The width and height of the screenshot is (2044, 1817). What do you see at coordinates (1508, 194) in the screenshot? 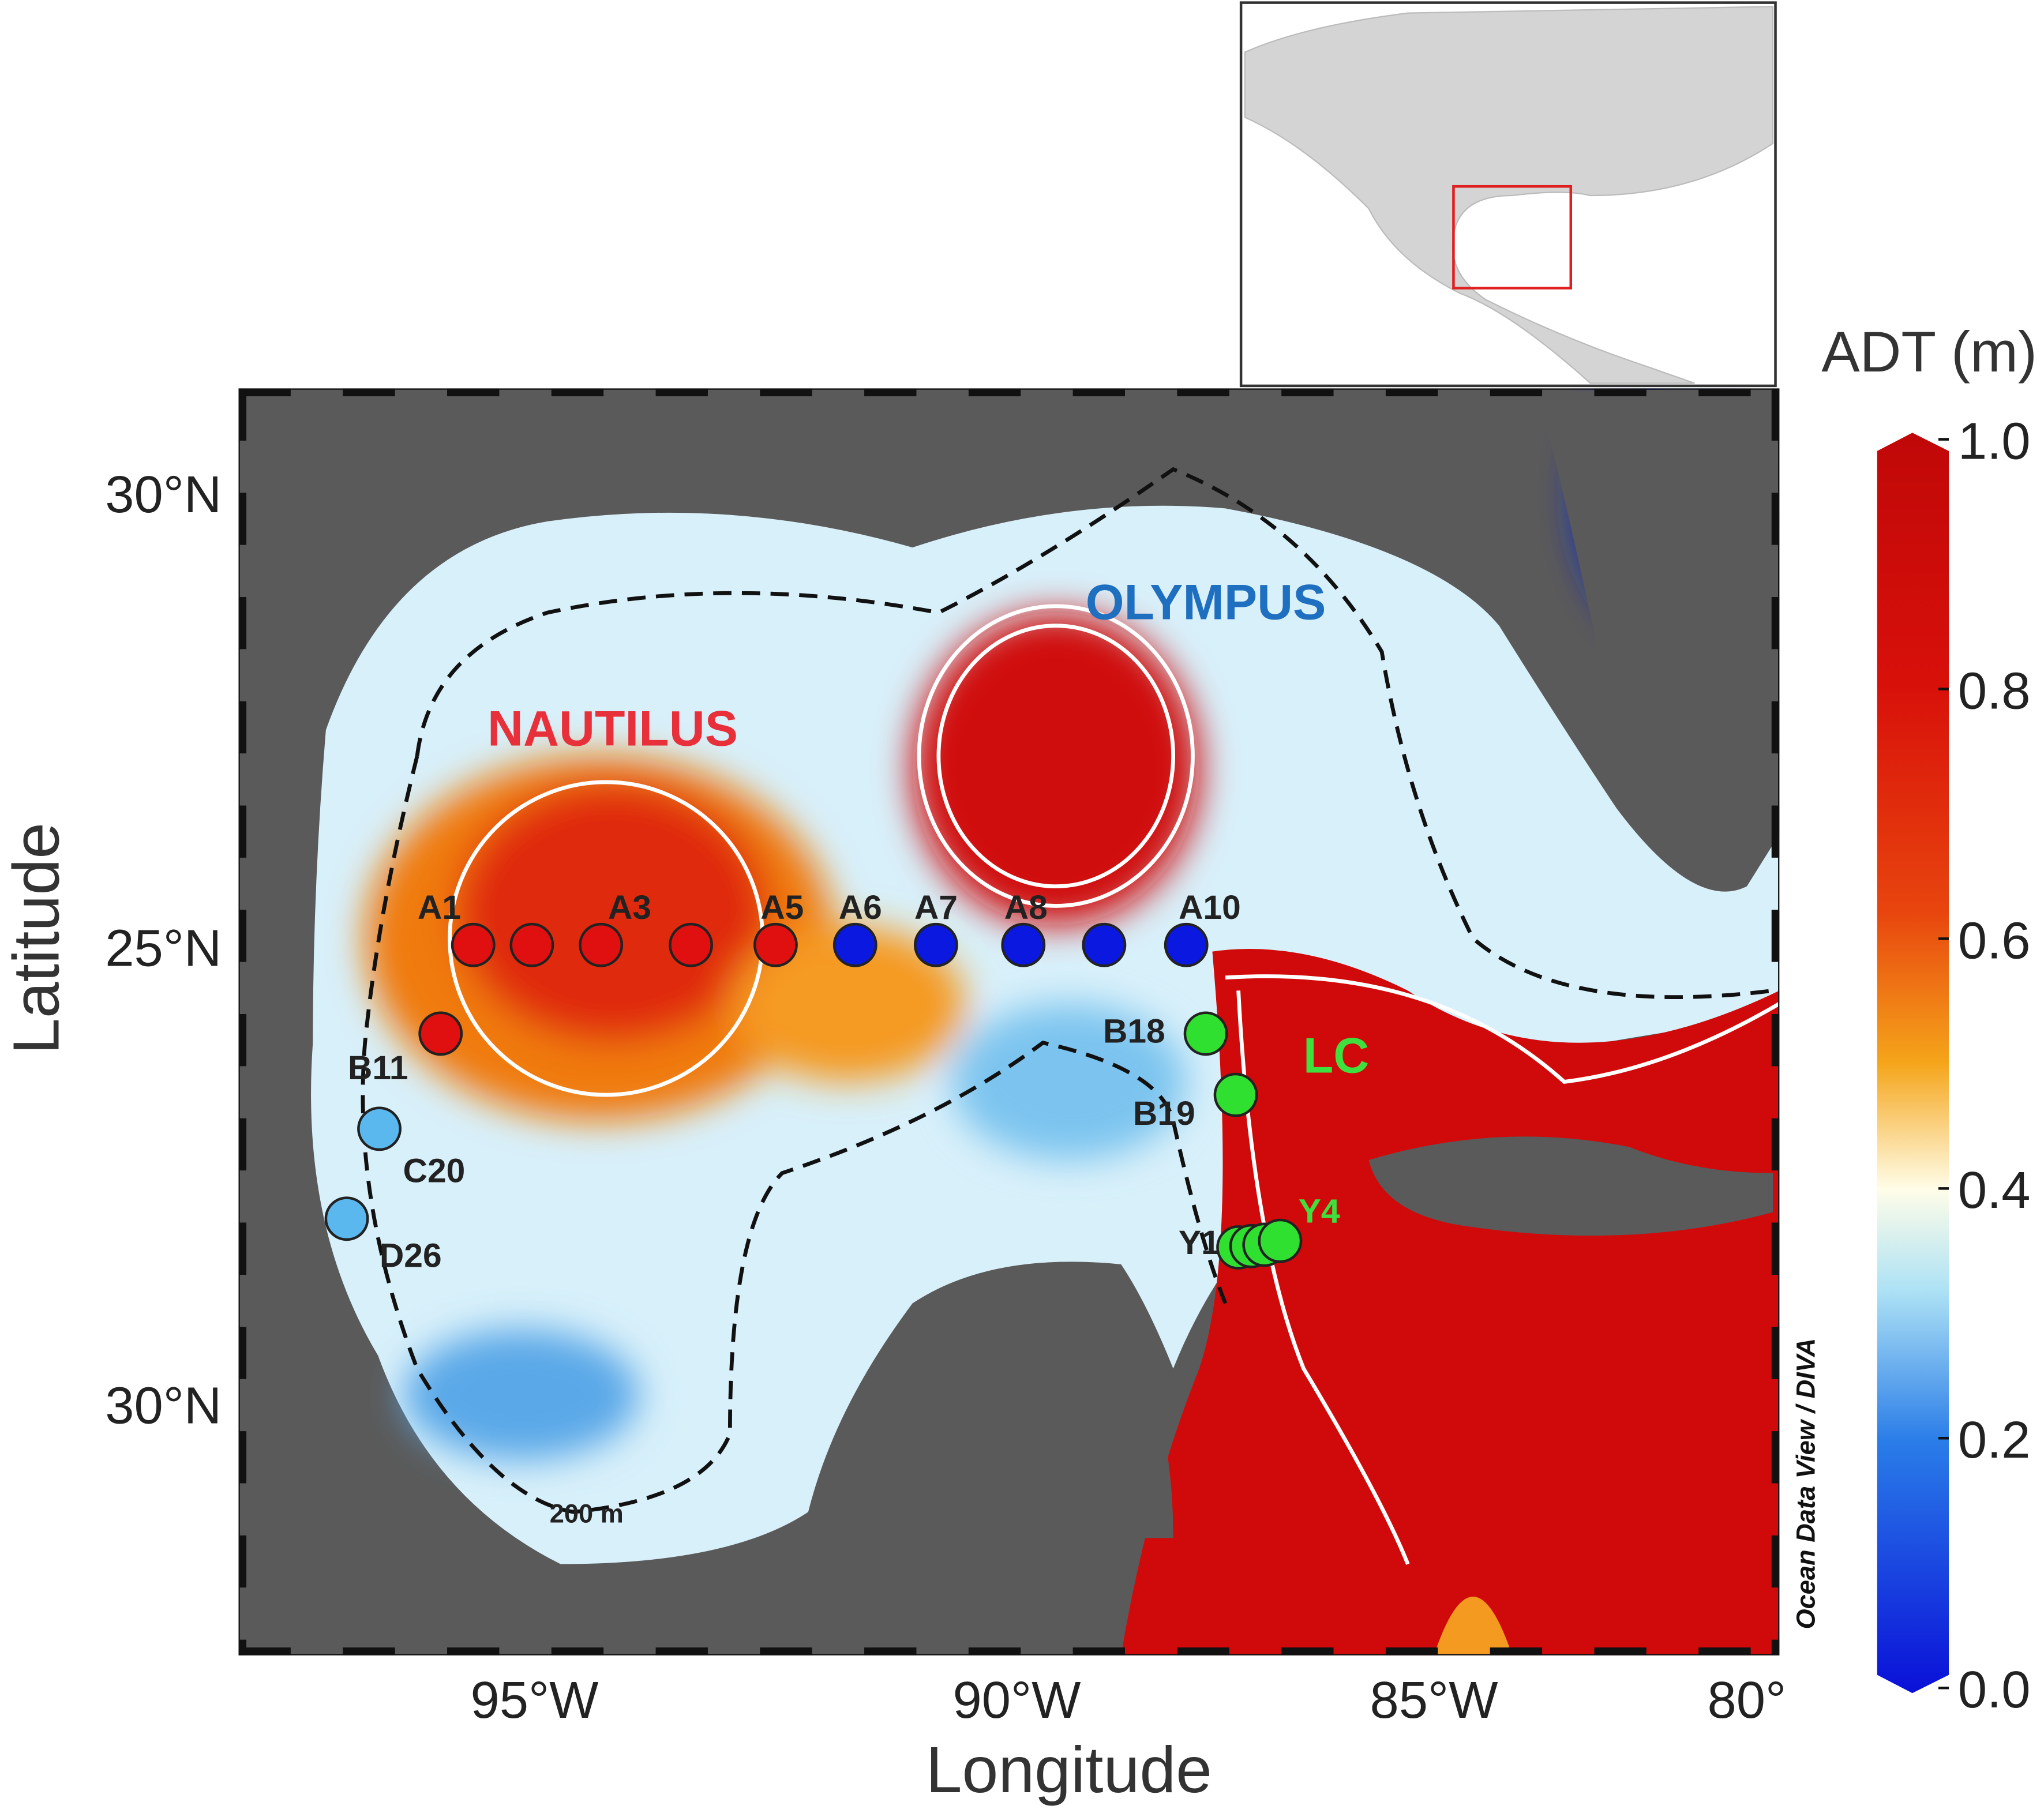
I see `inset-map` at bounding box center [1508, 194].